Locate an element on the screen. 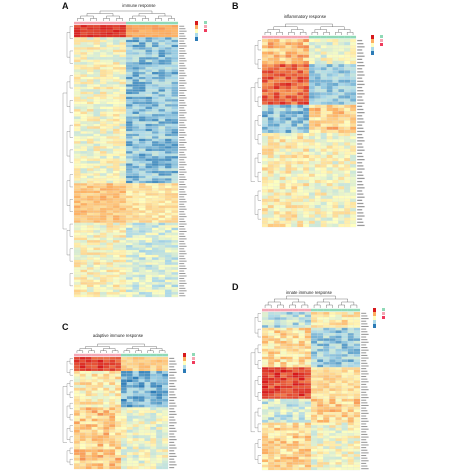 This screenshot has width=474, height=474. group-annotation-cell is located at coordinates (317, 37).